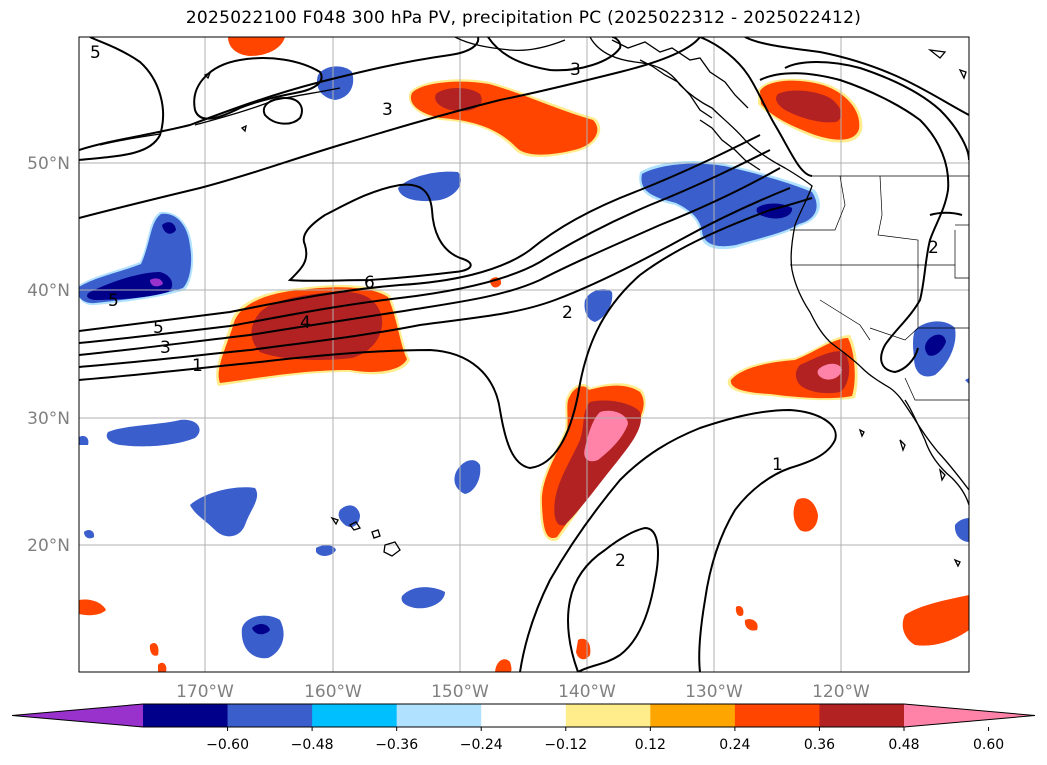 The height and width of the screenshot is (765, 1047). I want to click on colorbar-segments, so click(523, 715).